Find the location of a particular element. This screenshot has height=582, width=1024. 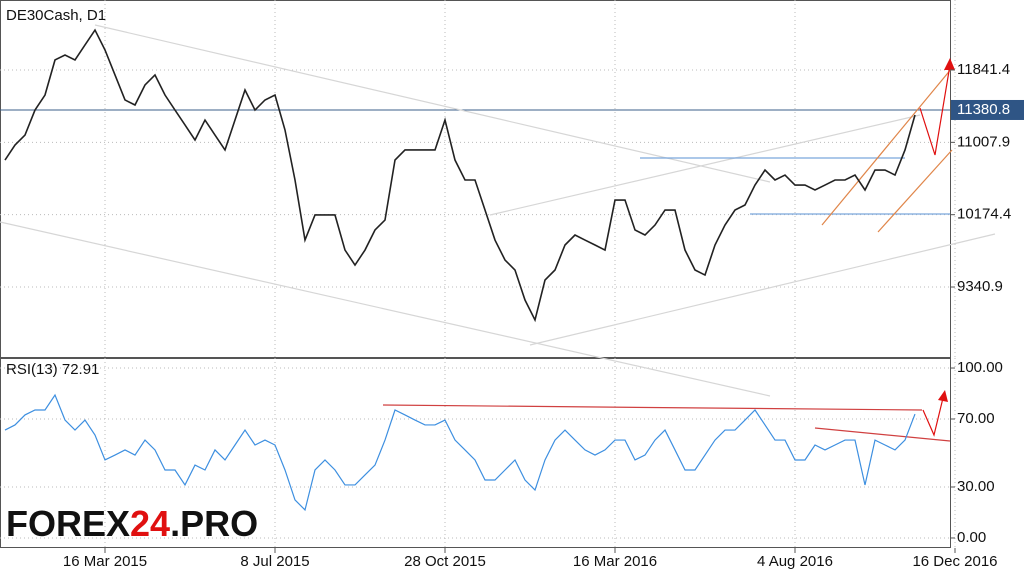

rsi-forecast-arrow is located at coordinates (933, 417).